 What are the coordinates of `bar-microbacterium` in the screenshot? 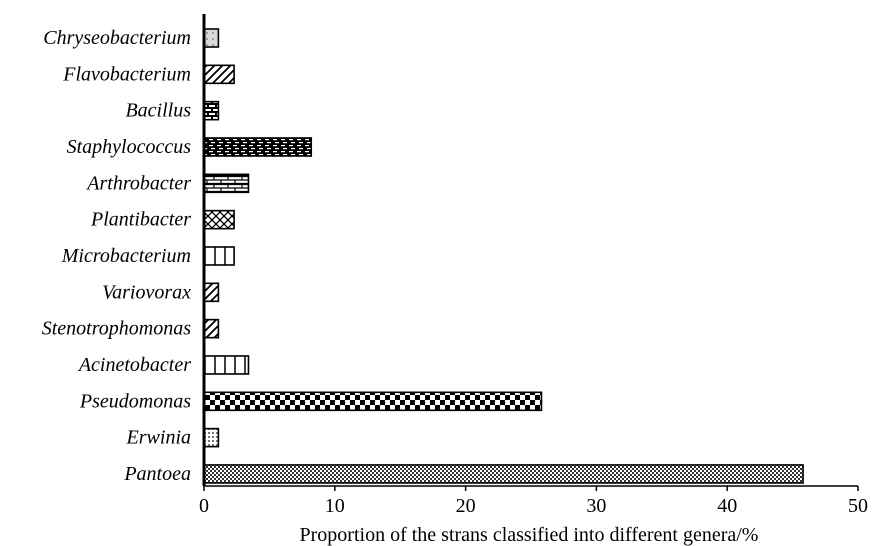 It's located at (219, 256).